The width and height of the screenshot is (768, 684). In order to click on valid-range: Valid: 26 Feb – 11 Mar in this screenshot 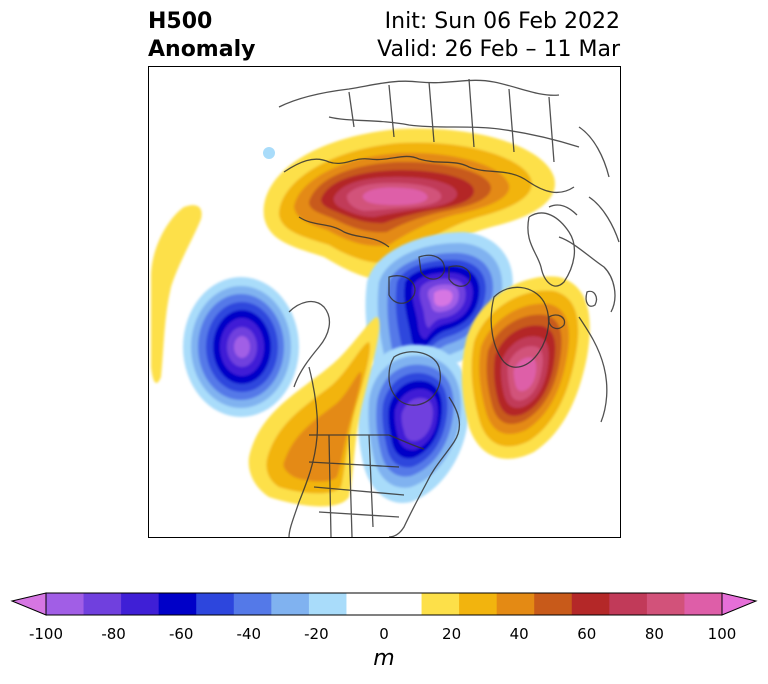, I will do `click(498, 49)`.